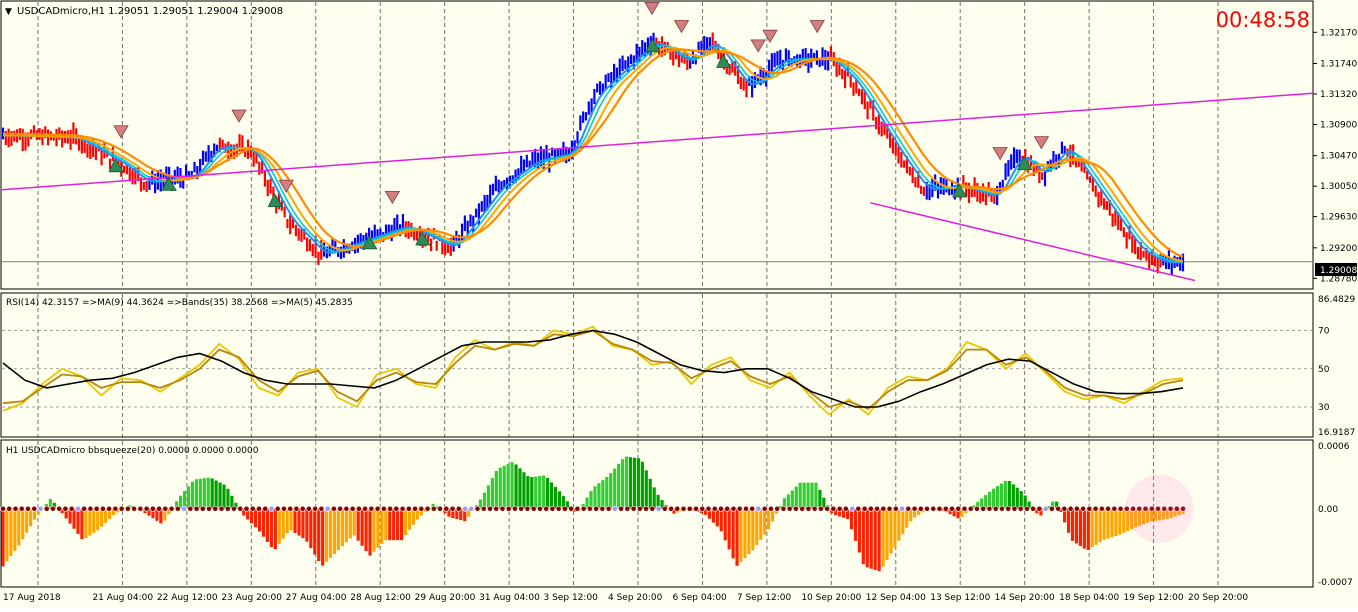 The image size is (1358, 612). Describe the element at coordinates (593, 368) in the screenshot. I see `rsi-series-rsi-slow-ma` at that location.